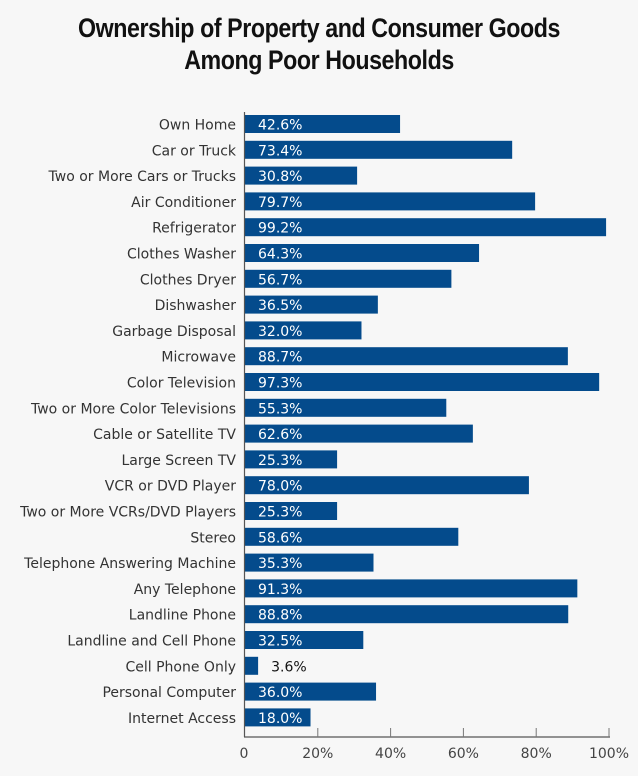 This screenshot has height=776, width=638. Describe the element at coordinates (133, 409) in the screenshot. I see `category-label: Two or More Color Televisions` at that location.